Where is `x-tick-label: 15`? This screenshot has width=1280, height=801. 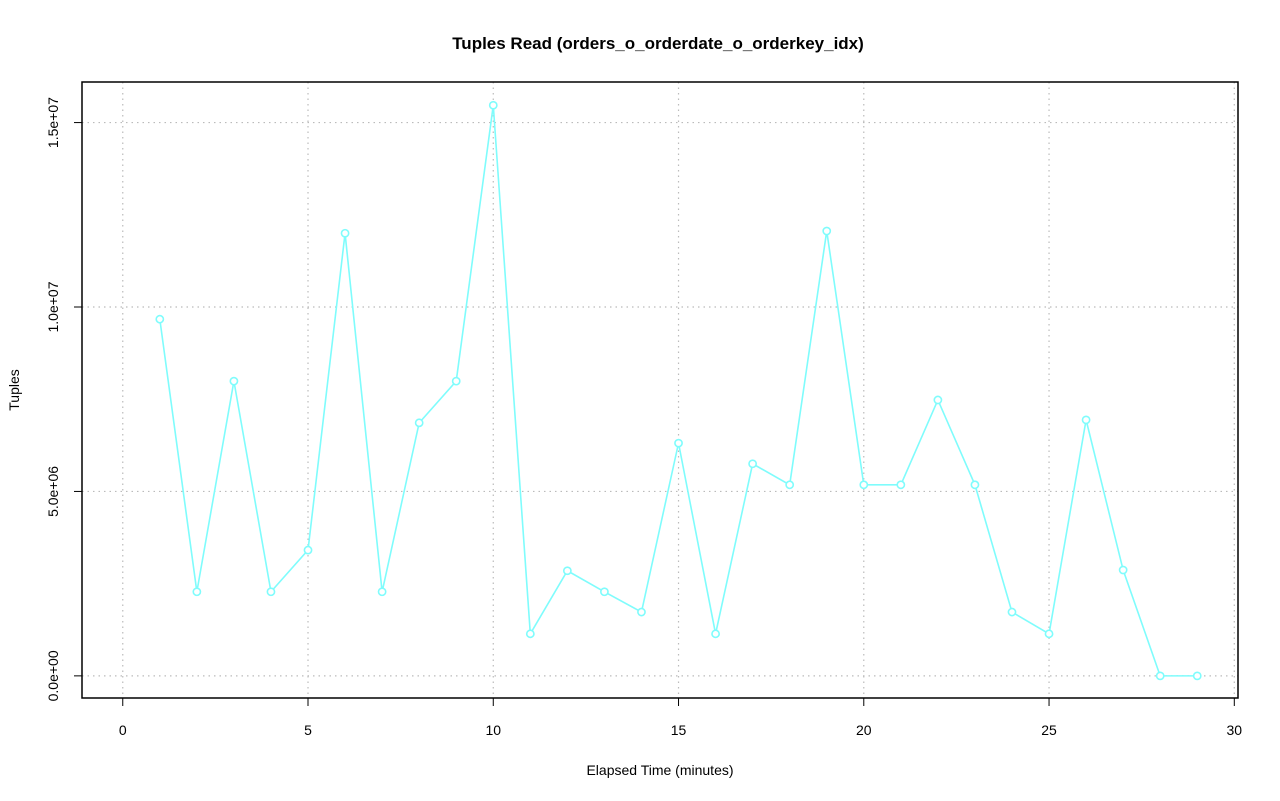 x-tick-label: 15 is located at coordinates (679, 730).